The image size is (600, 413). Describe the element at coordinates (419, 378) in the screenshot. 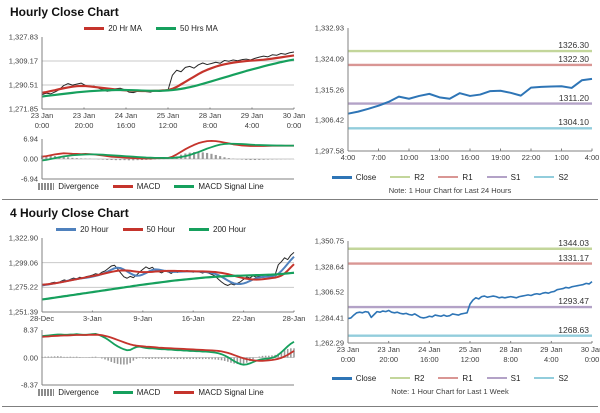

I see `legend-label: R2` at that location.